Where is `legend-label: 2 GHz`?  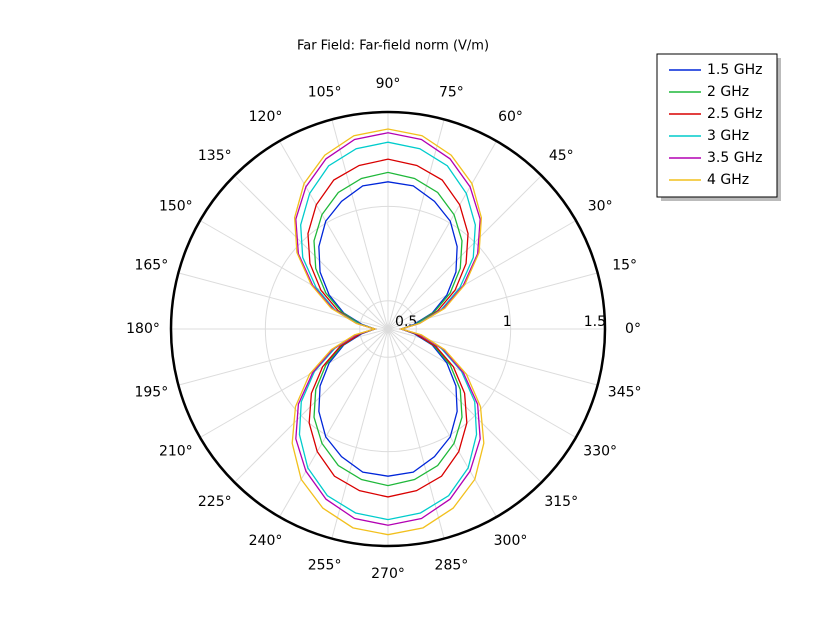
legend-label: 2 GHz is located at coordinates (728, 92).